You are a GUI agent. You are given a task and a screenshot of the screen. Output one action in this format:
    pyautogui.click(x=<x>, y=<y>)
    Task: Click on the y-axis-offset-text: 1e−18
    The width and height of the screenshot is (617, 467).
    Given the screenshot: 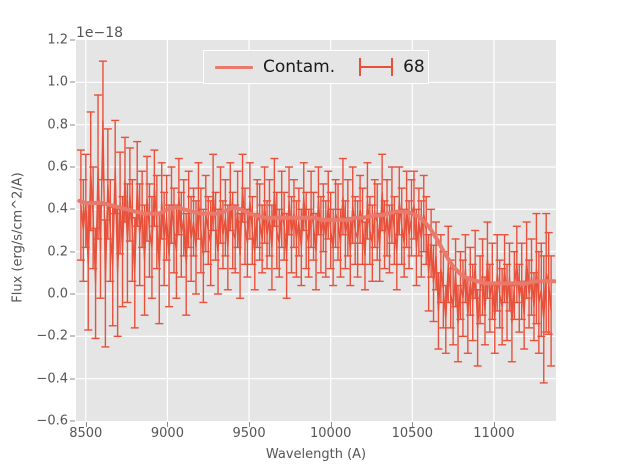 What is the action you would take?
    pyautogui.click(x=100, y=33)
    